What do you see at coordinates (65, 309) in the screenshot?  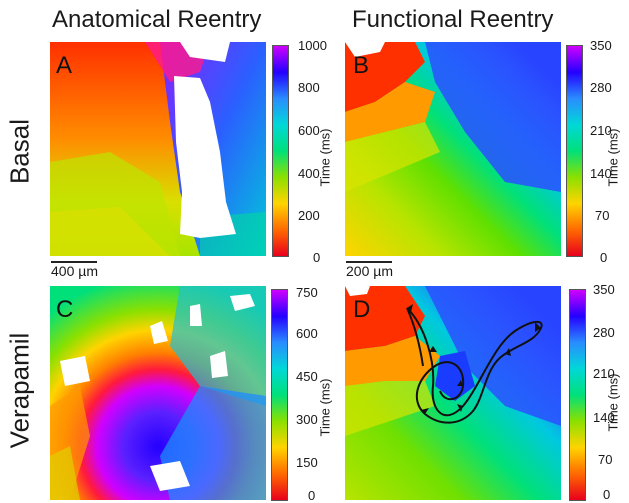 I see `panel-c-letter: C` at bounding box center [65, 309].